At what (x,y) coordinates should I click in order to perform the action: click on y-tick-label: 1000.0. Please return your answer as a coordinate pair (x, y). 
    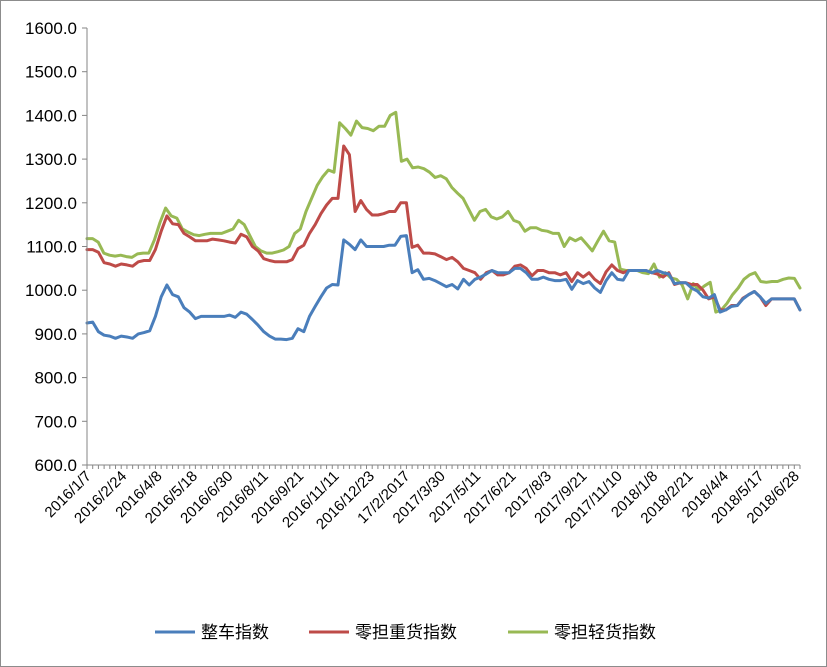
    Looking at the image, I should click on (51, 290).